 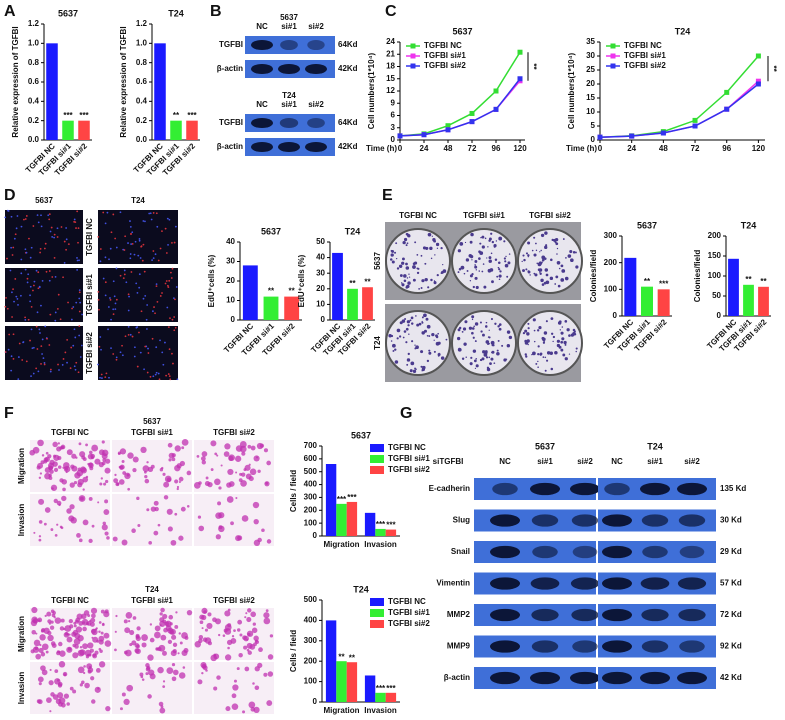 What do you see at coordinates (418, 343) in the screenshot?
I see `plate` at bounding box center [418, 343].